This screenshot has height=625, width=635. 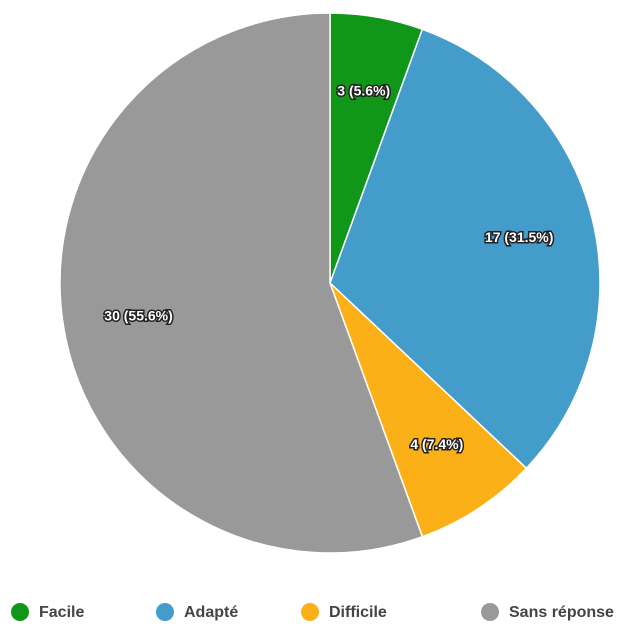 What do you see at coordinates (363, 90) in the screenshot?
I see `value-label: 3 (5.6%)` at bounding box center [363, 90].